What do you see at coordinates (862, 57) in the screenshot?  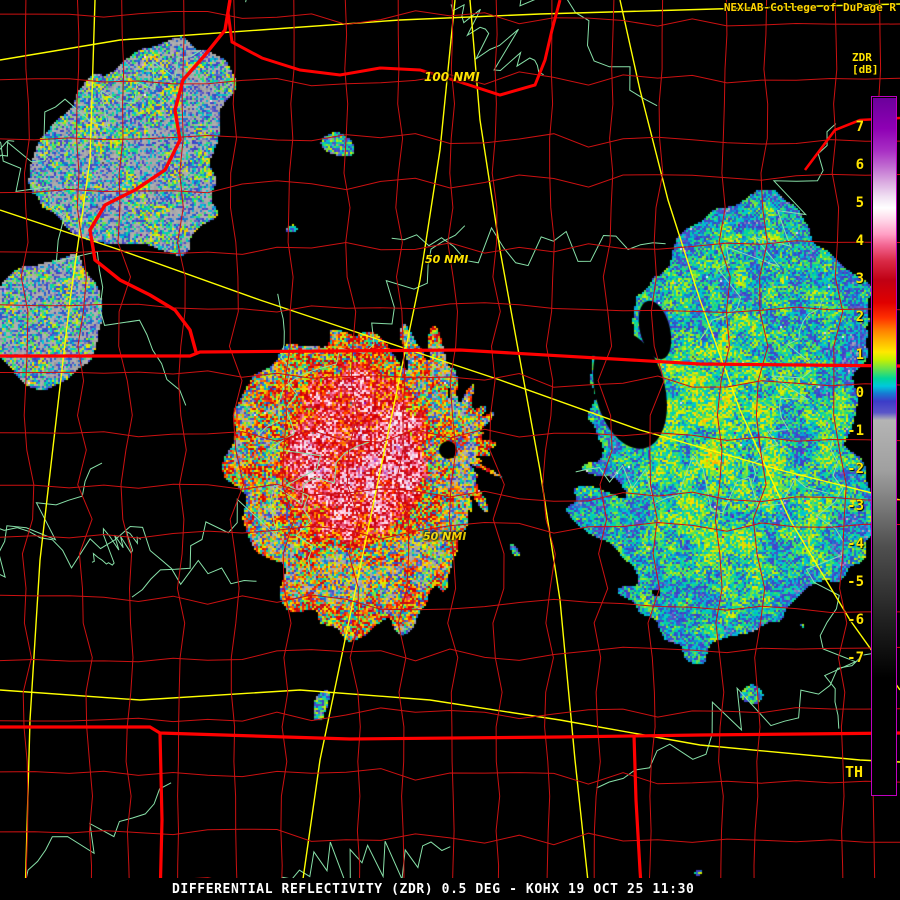 I see `colorbar-title-product: ZDR` at bounding box center [862, 57].